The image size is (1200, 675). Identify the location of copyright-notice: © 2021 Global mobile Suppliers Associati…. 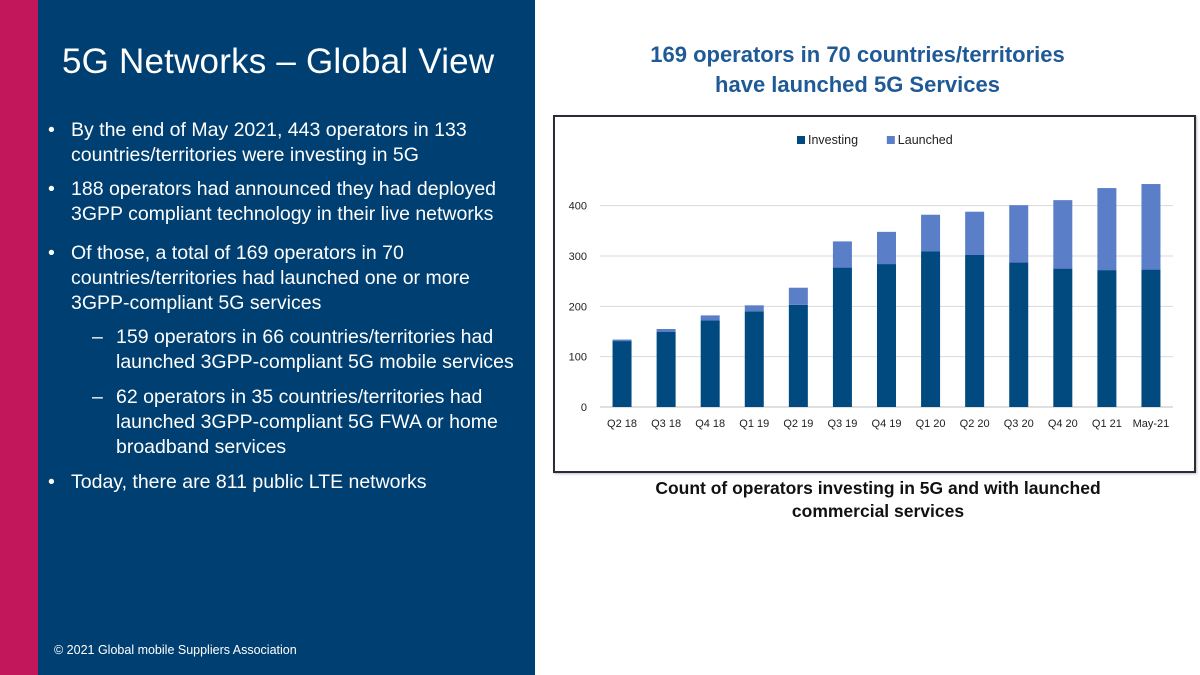
(175, 650).